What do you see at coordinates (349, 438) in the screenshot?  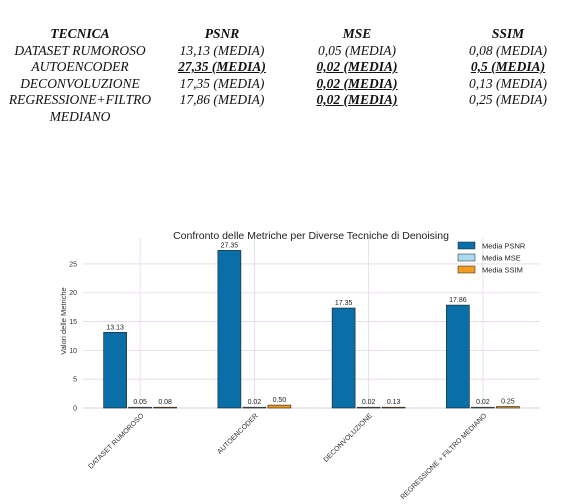 I see `x-tick-label: DECONVOLUZIONE` at bounding box center [349, 438].